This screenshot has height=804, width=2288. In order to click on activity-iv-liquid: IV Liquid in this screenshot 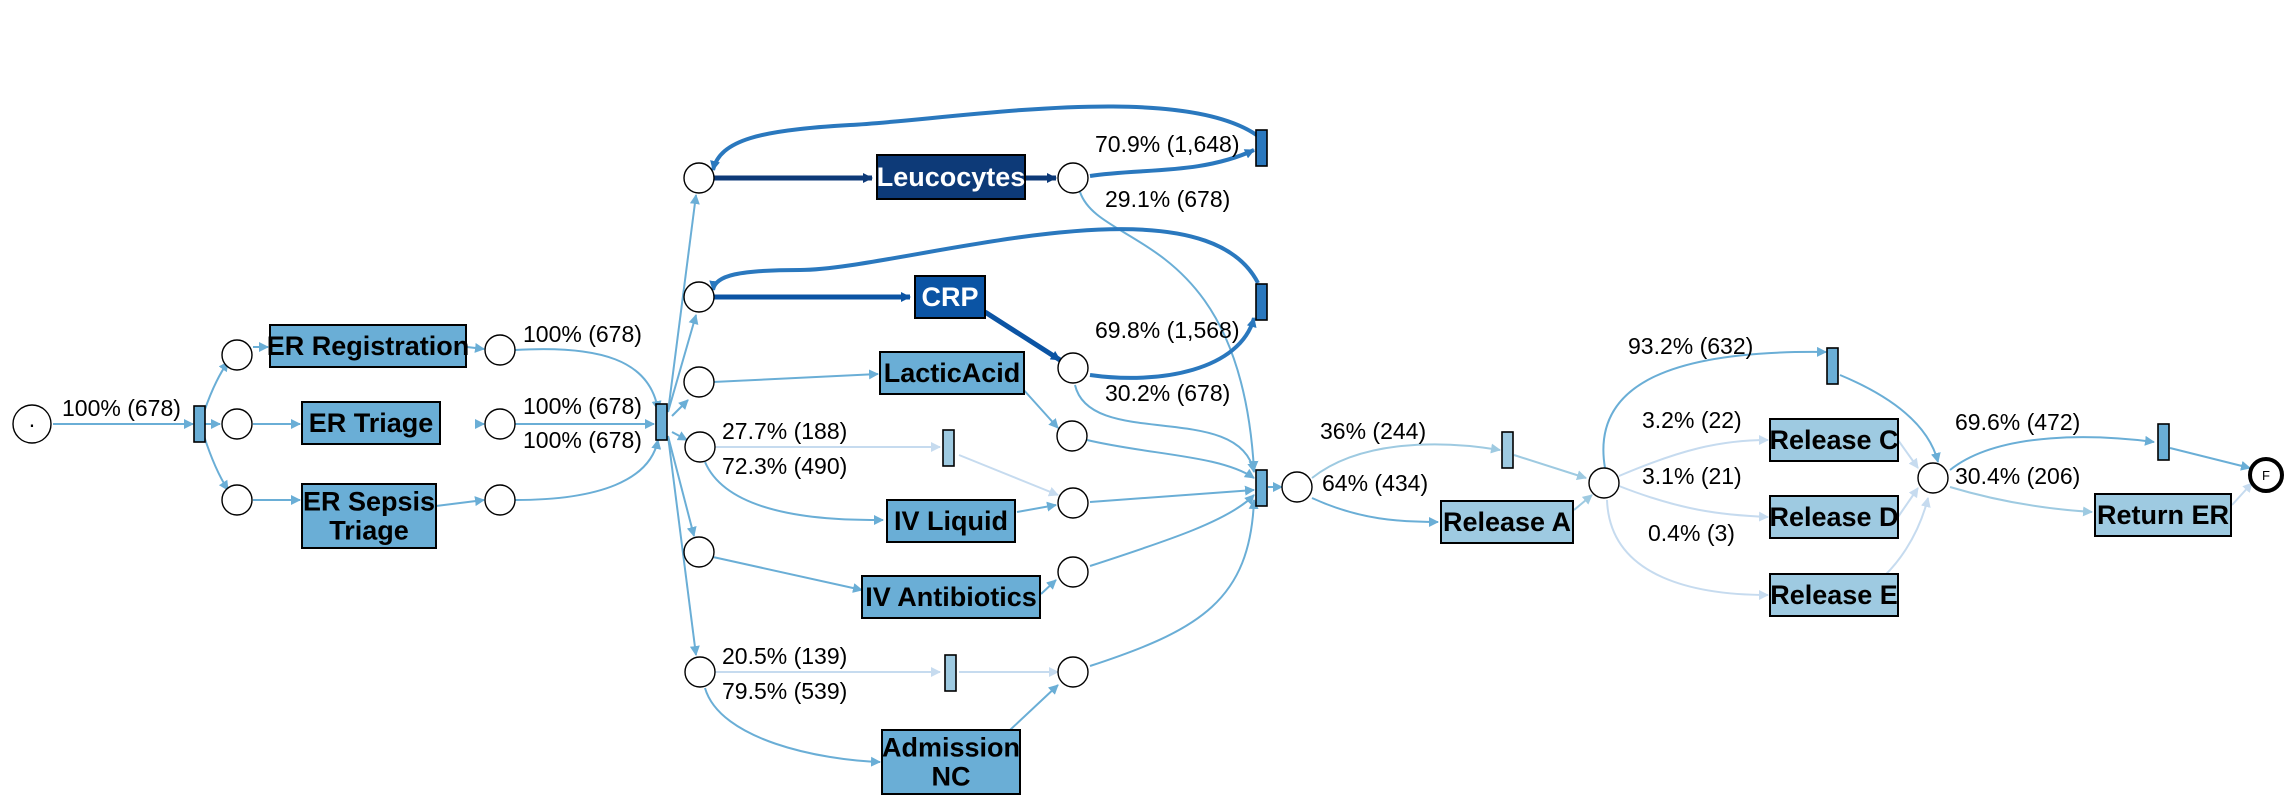, I will do `click(951, 521)`.